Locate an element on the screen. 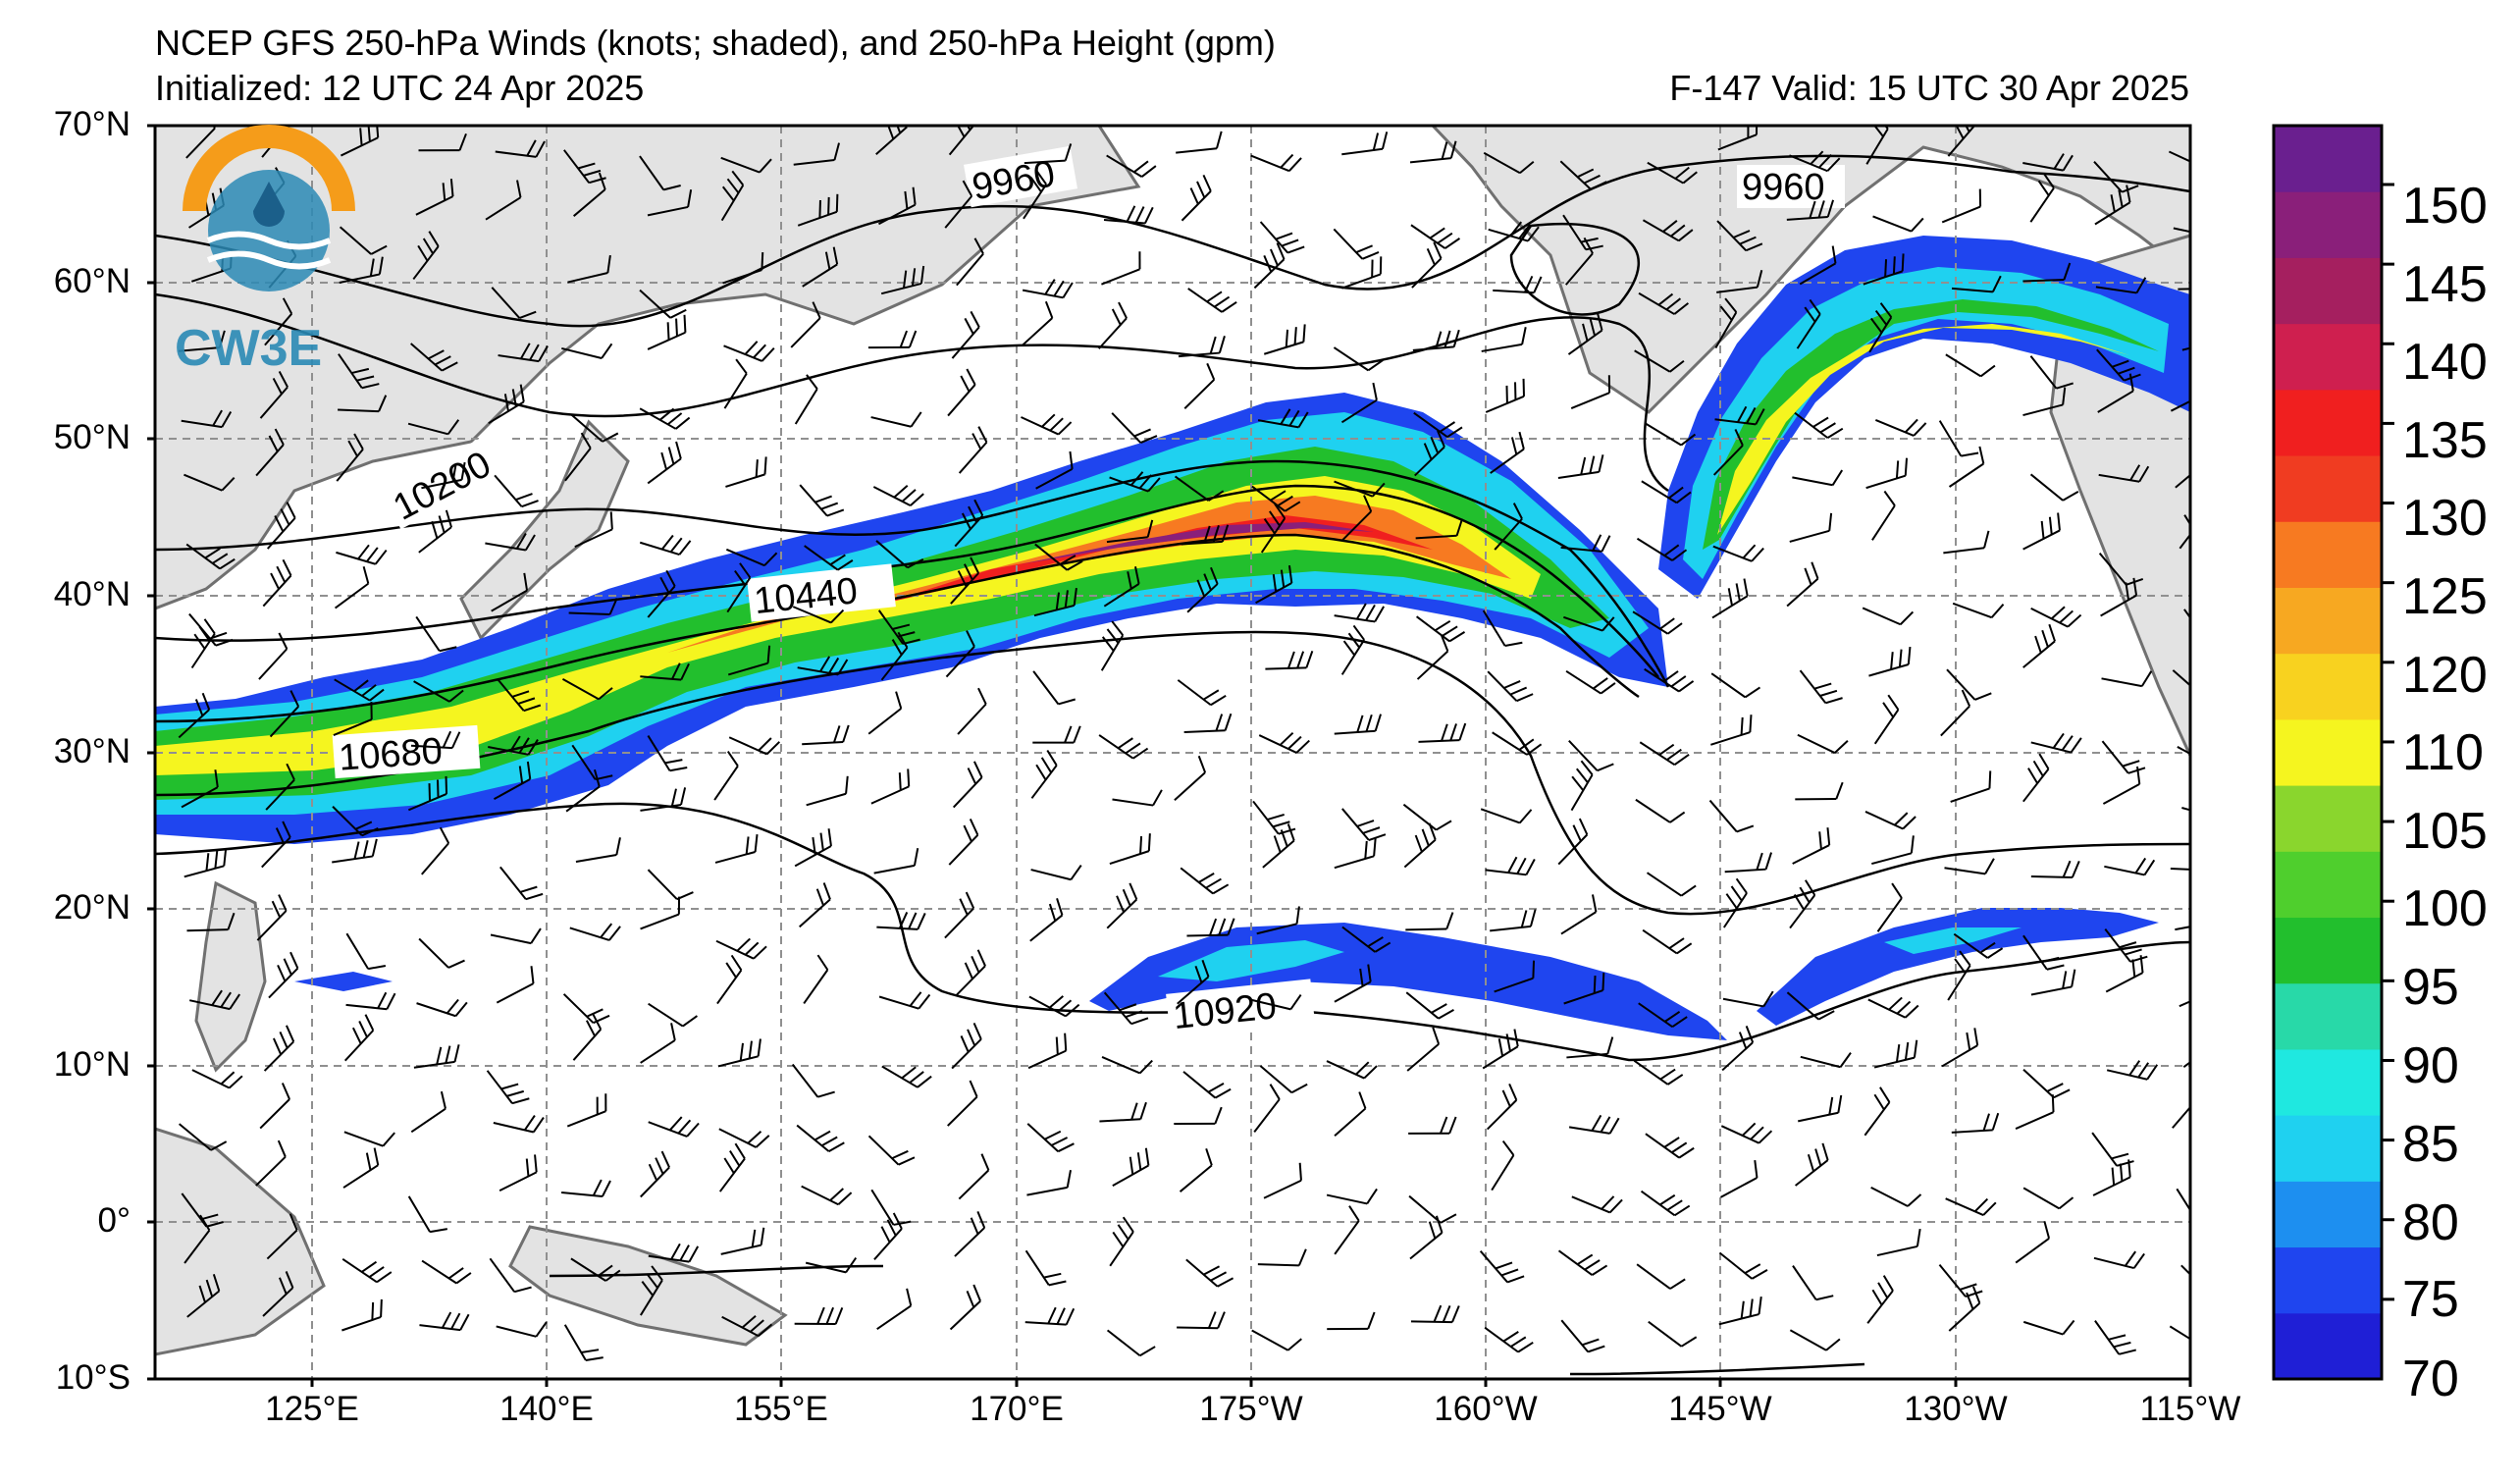 This screenshot has height=1483, width=2520. lon-label-115w: 115°W is located at coordinates (2190, 1409).